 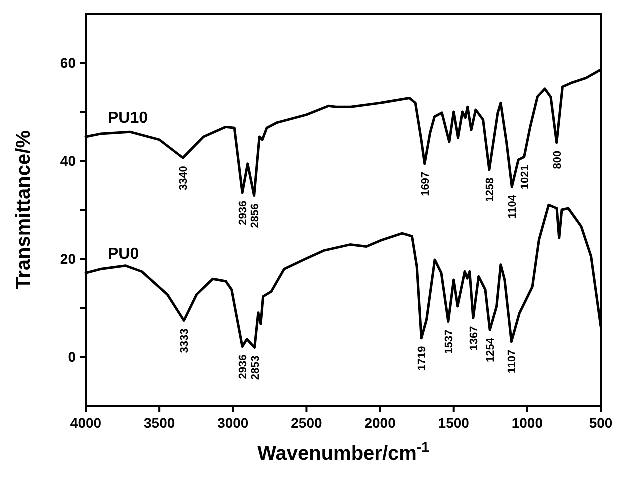 What do you see at coordinates (601, 423) in the screenshot?
I see `x-tick-label: 500` at bounding box center [601, 423].